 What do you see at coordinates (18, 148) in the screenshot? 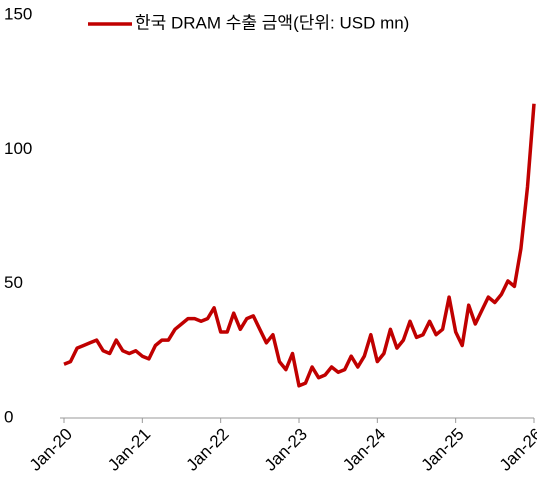
I see `y-tick-label: 100` at bounding box center [18, 148].